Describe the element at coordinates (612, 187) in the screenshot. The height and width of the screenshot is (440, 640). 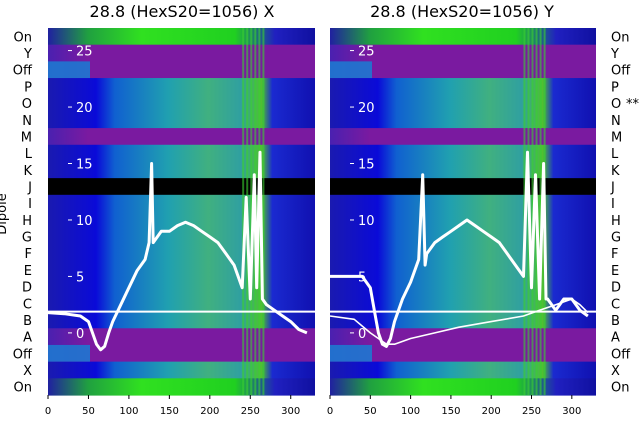
I see `dipole-label: J` at that location.